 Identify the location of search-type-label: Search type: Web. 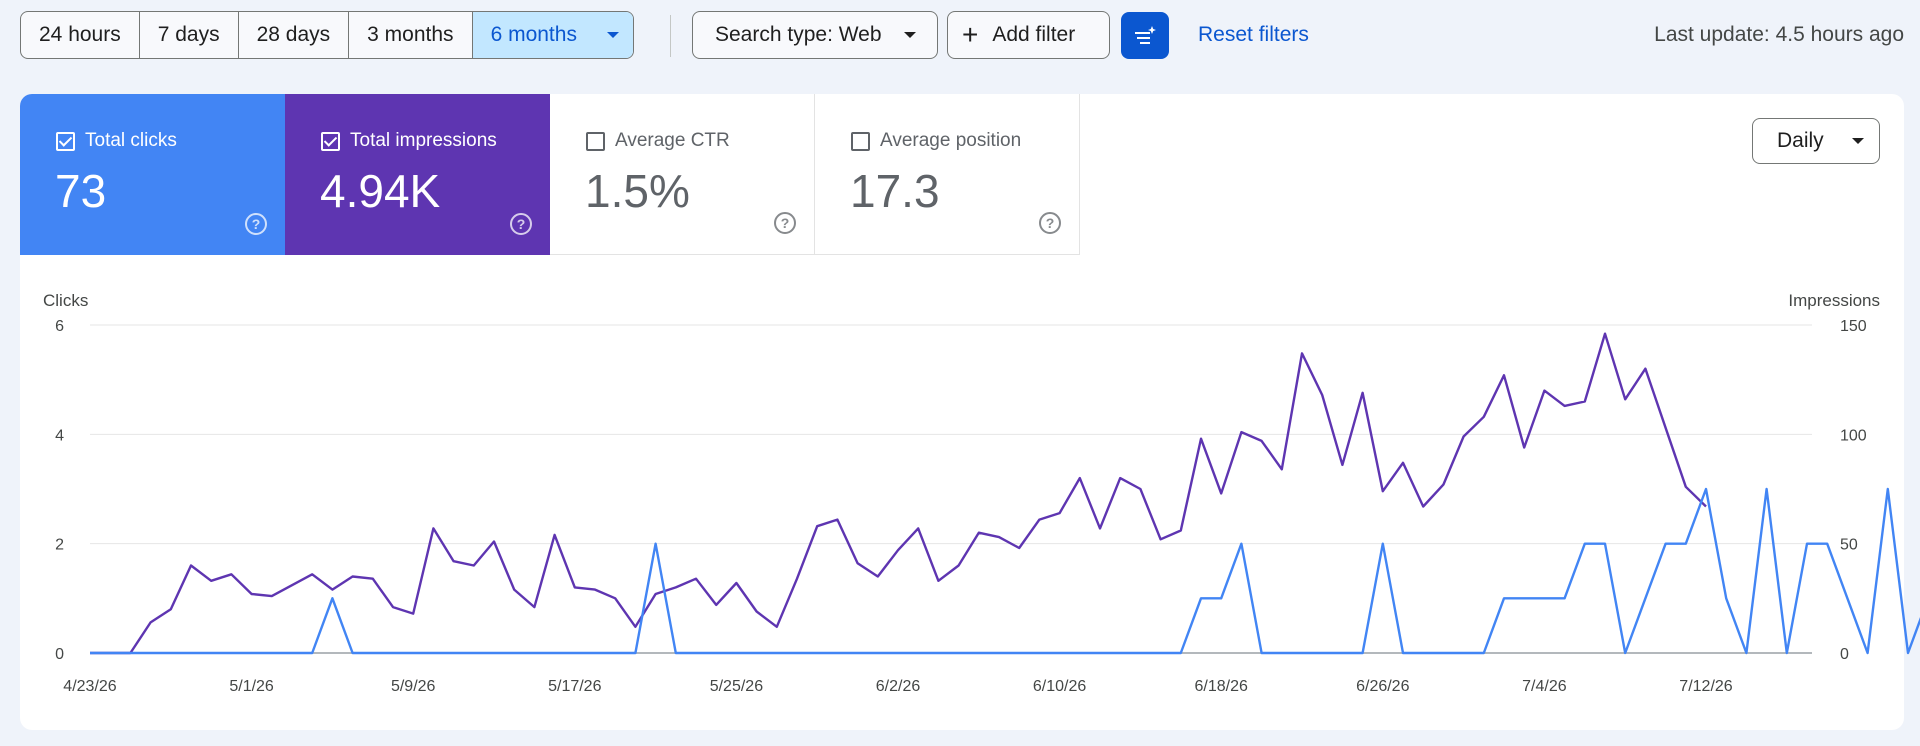
(798, 34).